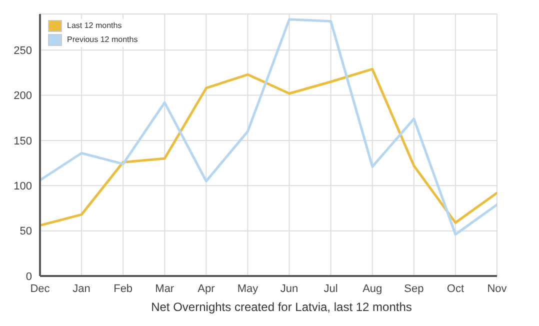 The height and width of the screenshot is (326, 539). I want to click on y-tick-label: 100, so click(23, 186).